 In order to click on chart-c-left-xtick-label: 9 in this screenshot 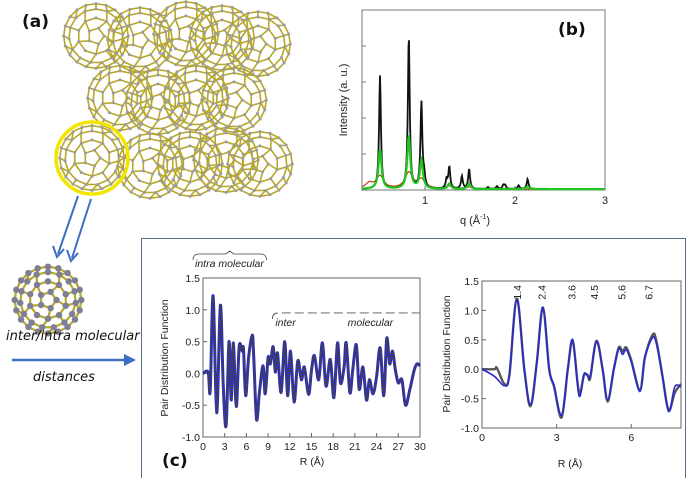, I will do `click(268, 447)`.